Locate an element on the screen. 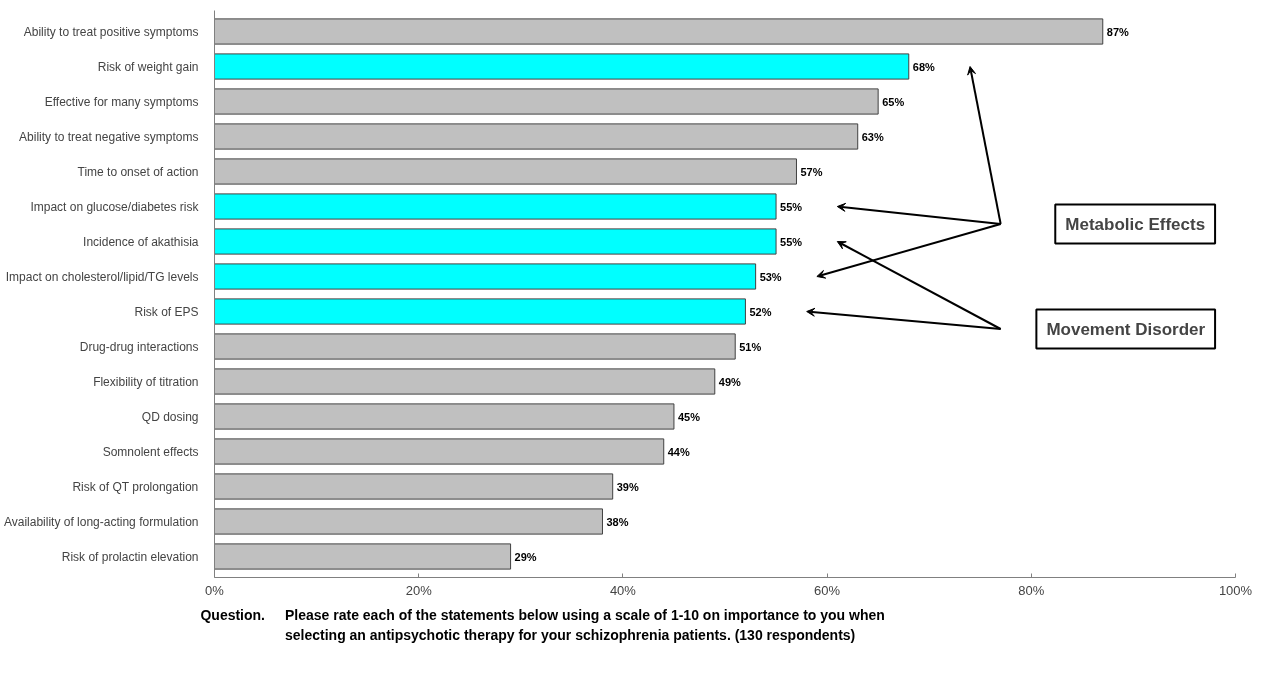 The image size is (1285, 674). x-tick-label: 0% is located at coordinates (215, 590).